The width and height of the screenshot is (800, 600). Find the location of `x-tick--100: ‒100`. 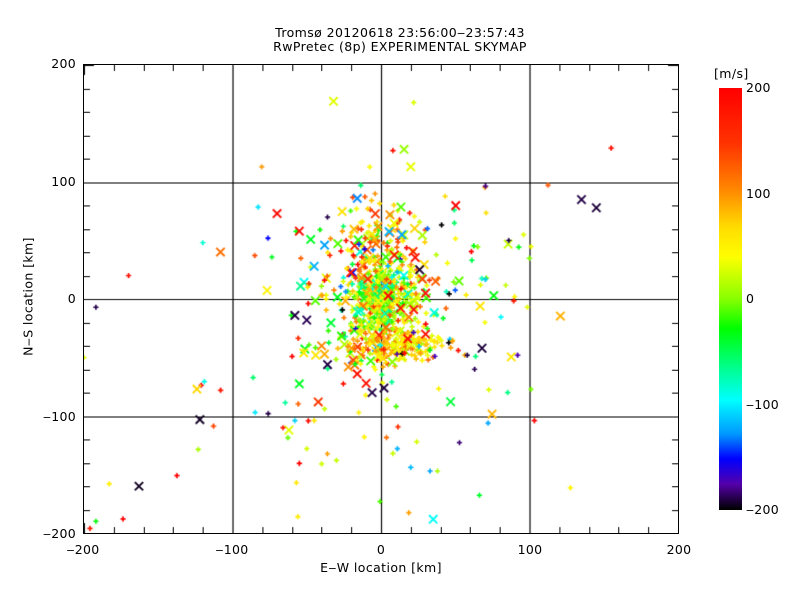

x-tick--100: ‒100 is located at coordinates (232, 549).